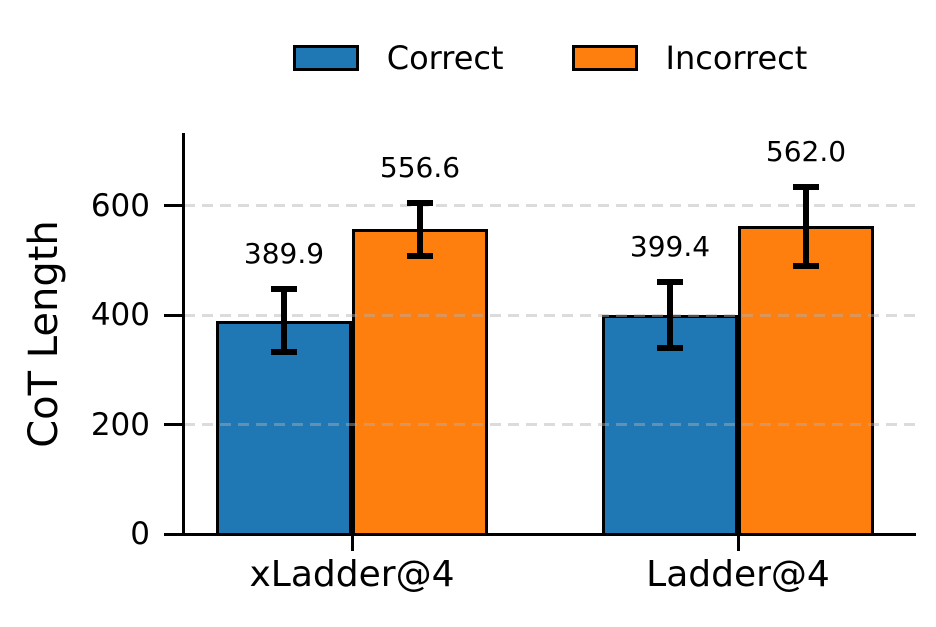  Describe the element at coordinates (120, 205) in the screenshot. I see `y-tick-label-600: 600` at that location.